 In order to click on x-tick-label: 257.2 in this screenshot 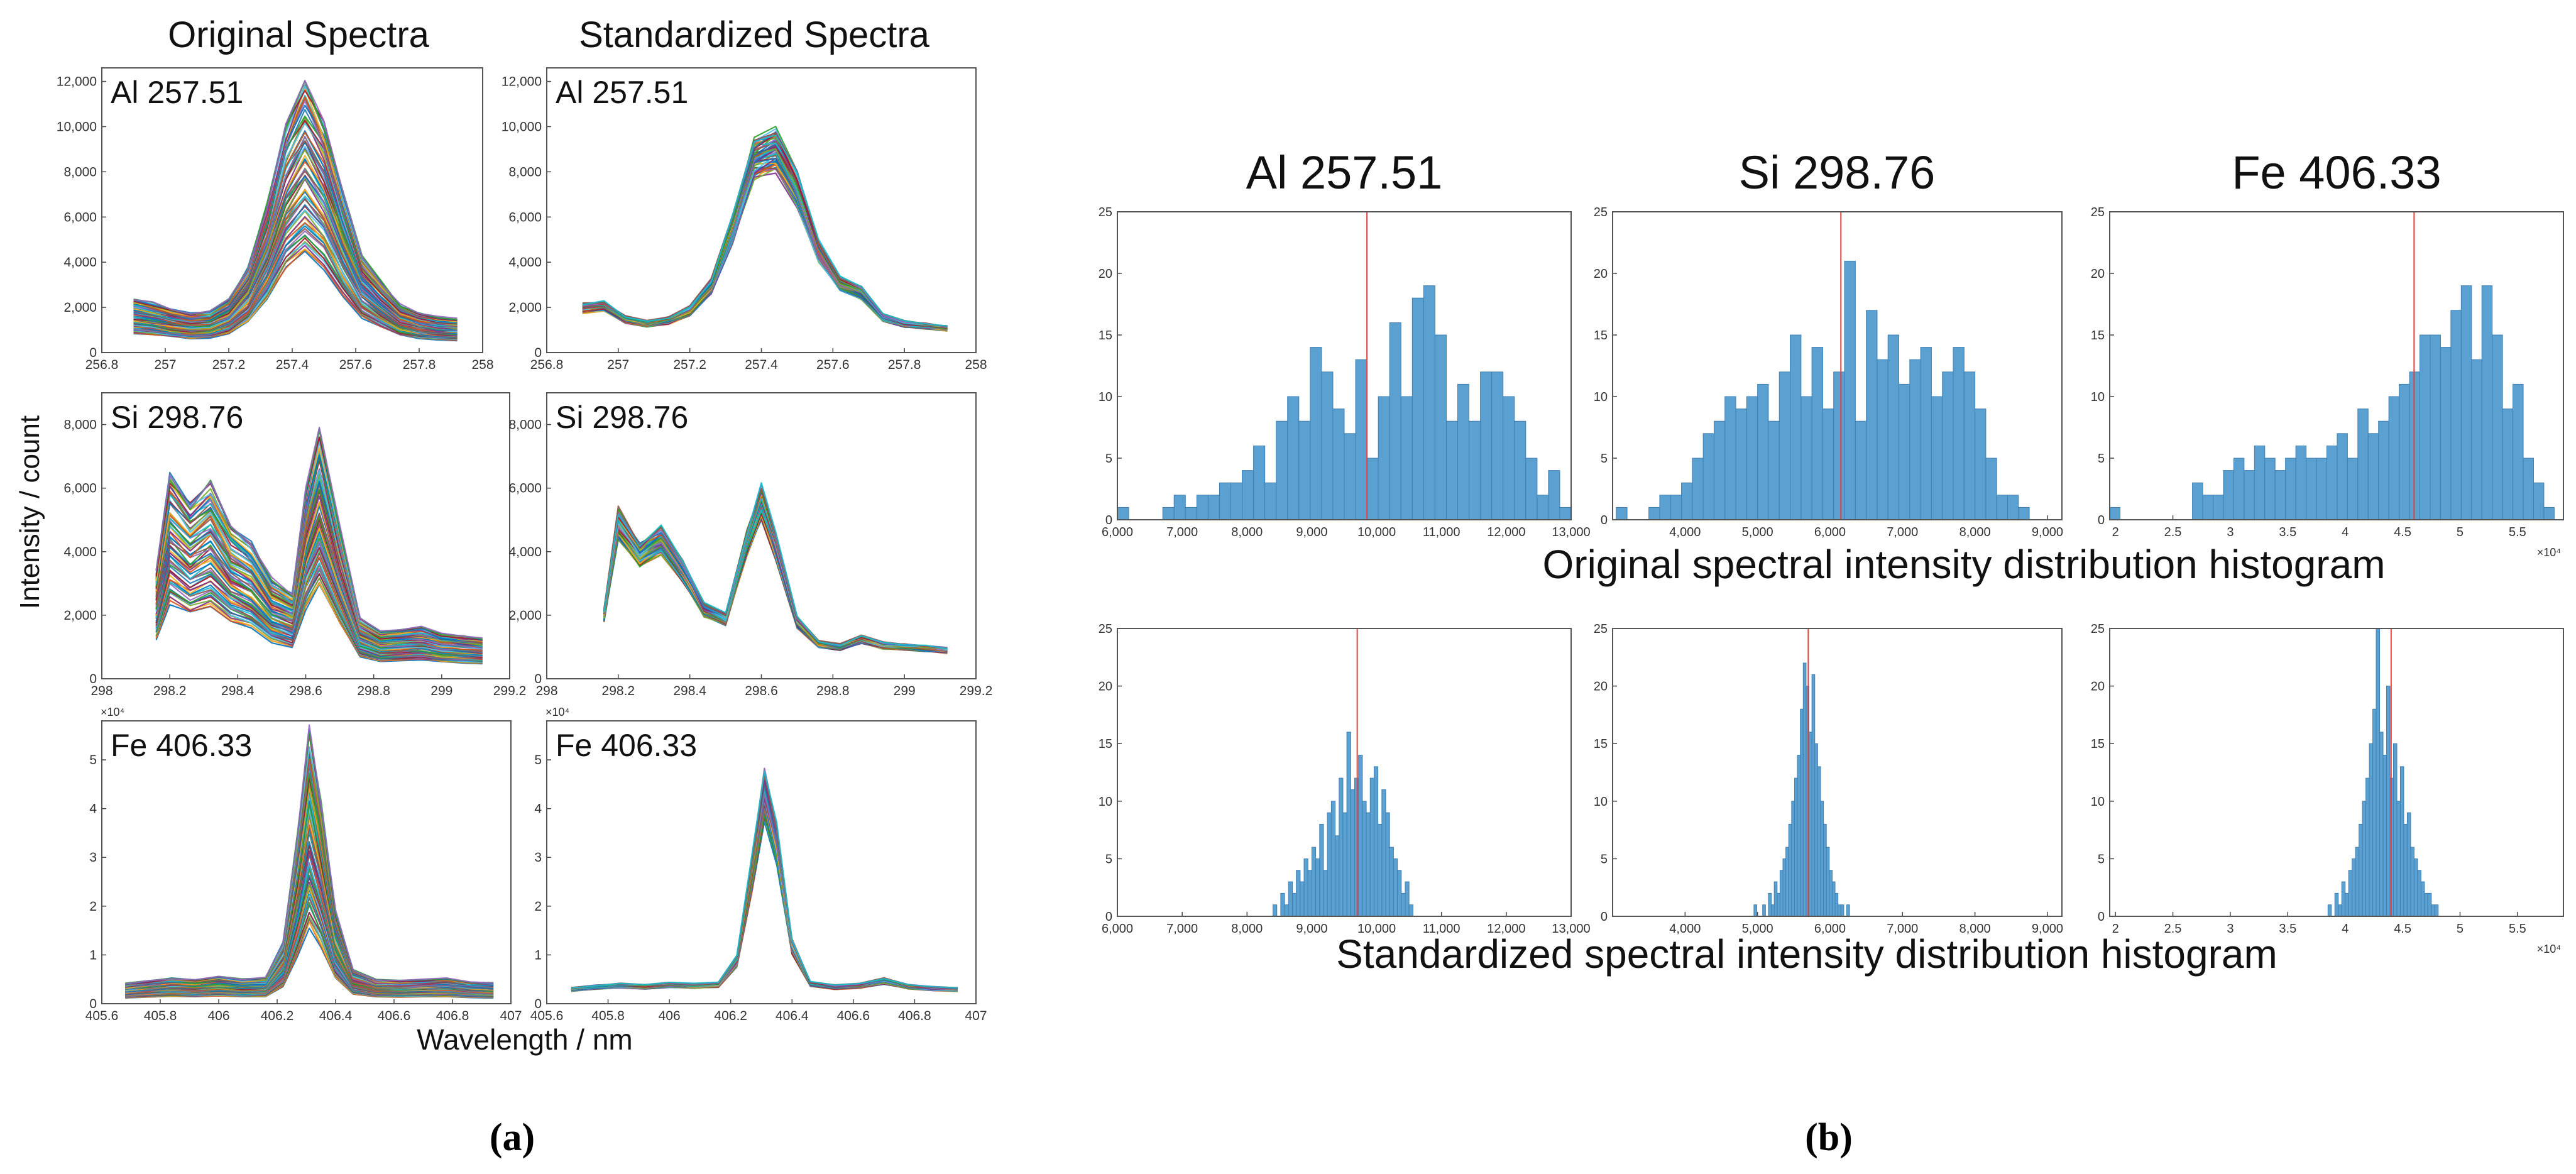, I will do `click(689, 365)`.